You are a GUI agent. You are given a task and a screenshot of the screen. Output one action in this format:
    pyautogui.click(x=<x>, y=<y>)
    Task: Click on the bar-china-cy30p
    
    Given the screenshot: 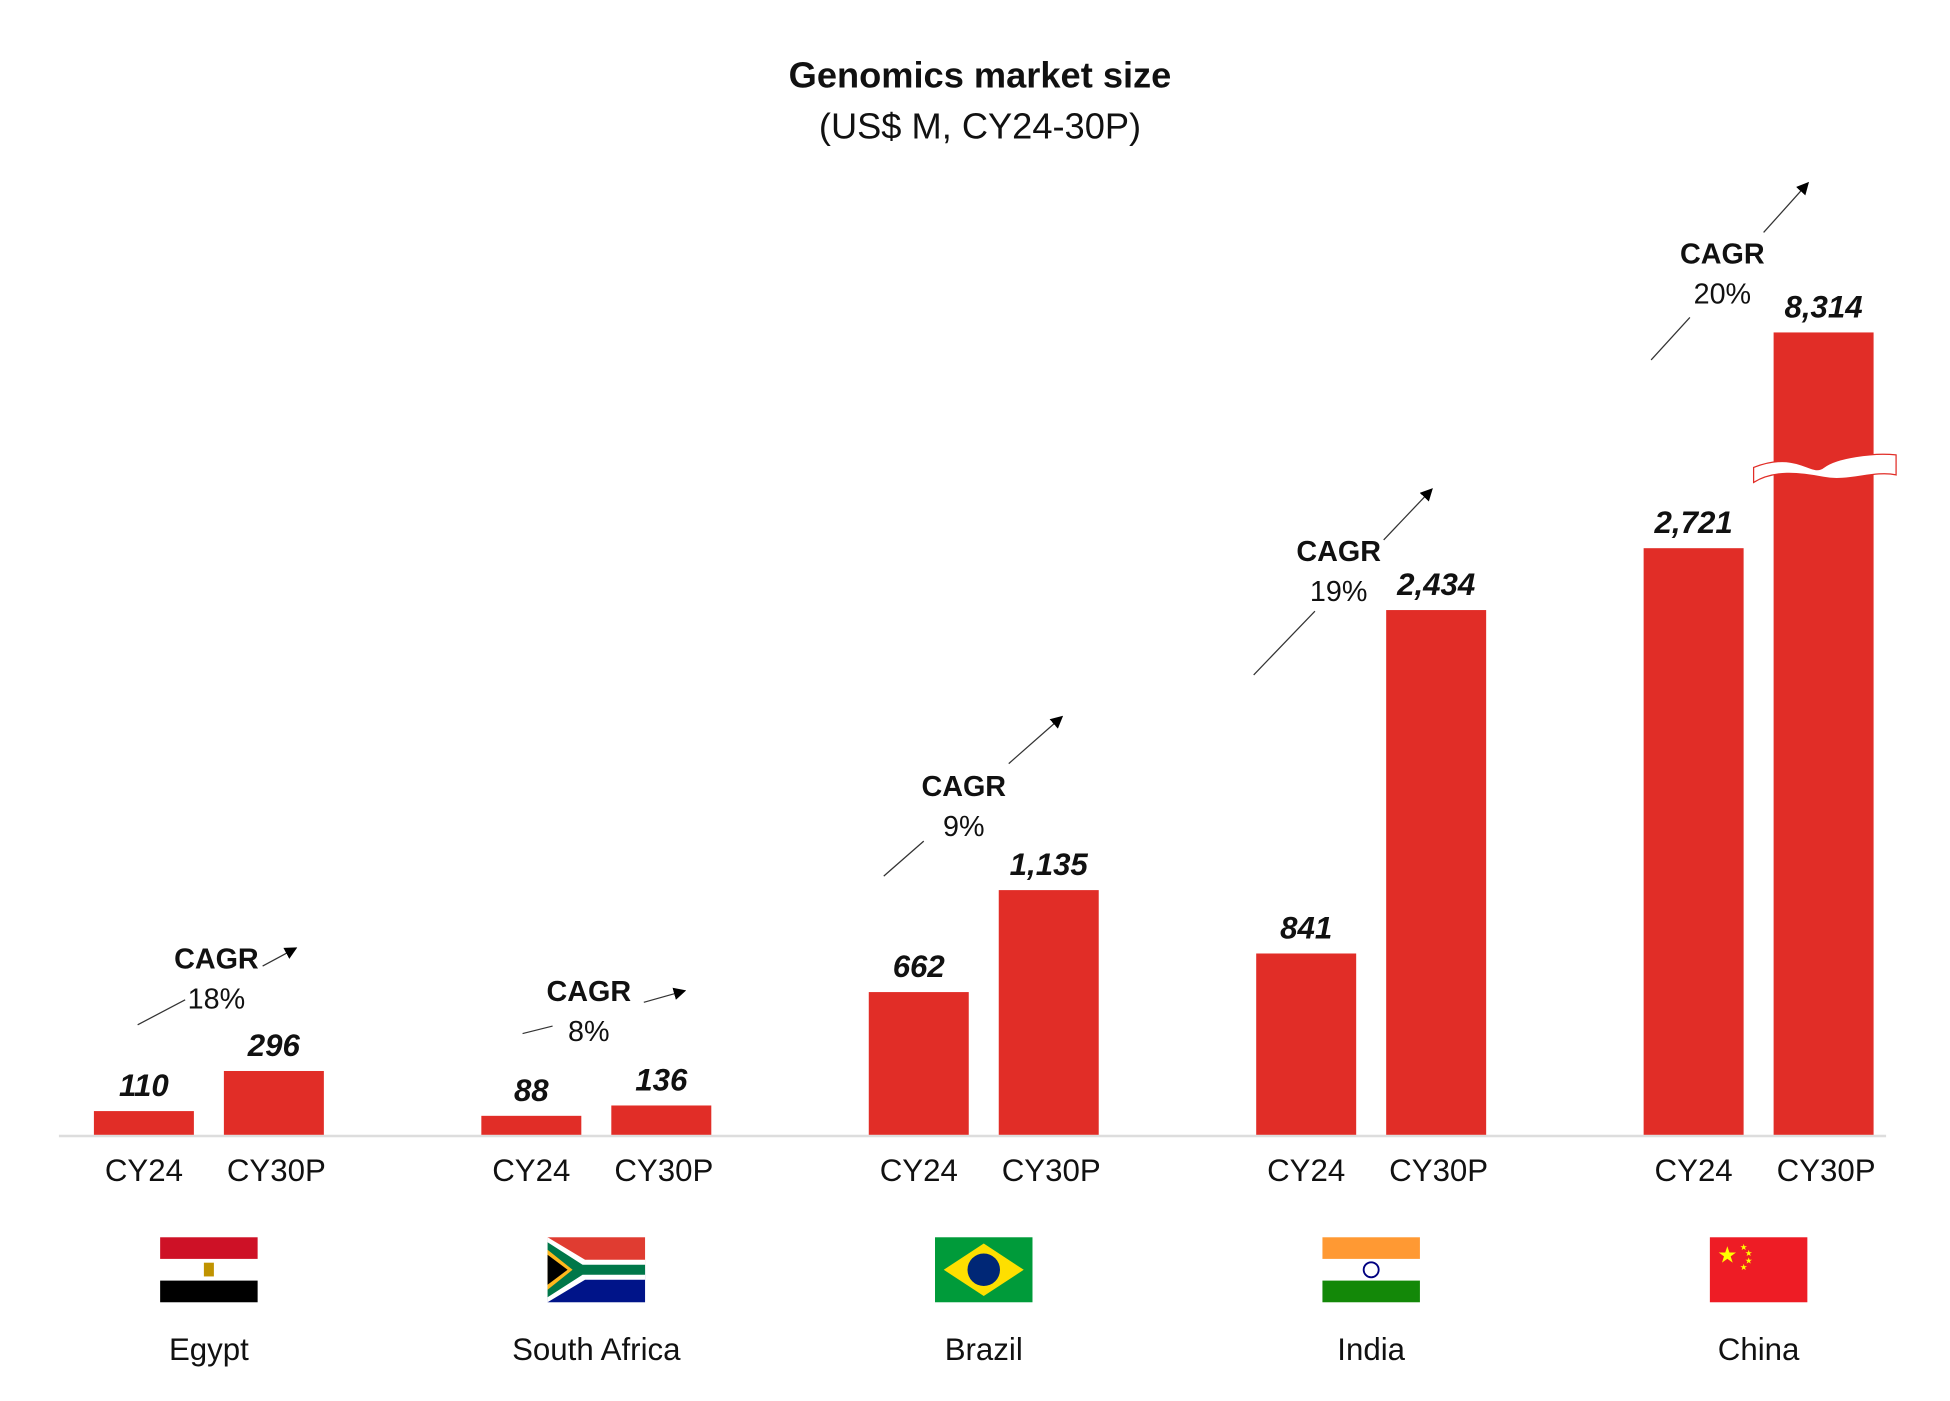 What is the action you would take?
    pyautogui.click(x=1823, y=733)
    